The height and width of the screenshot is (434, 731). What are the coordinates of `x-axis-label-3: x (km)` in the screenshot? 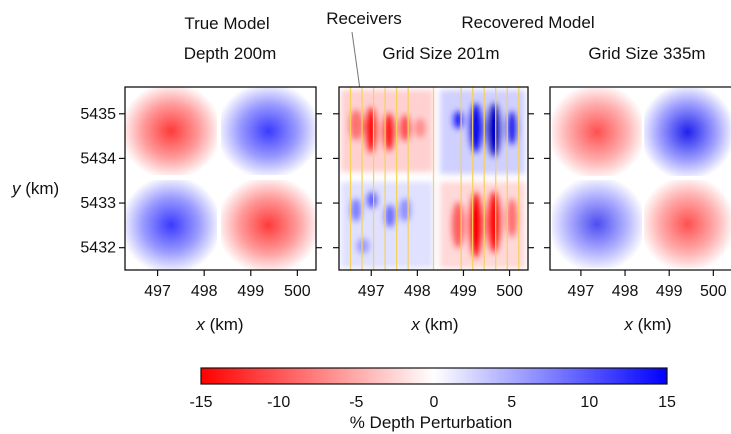 It's located at (647, 324).